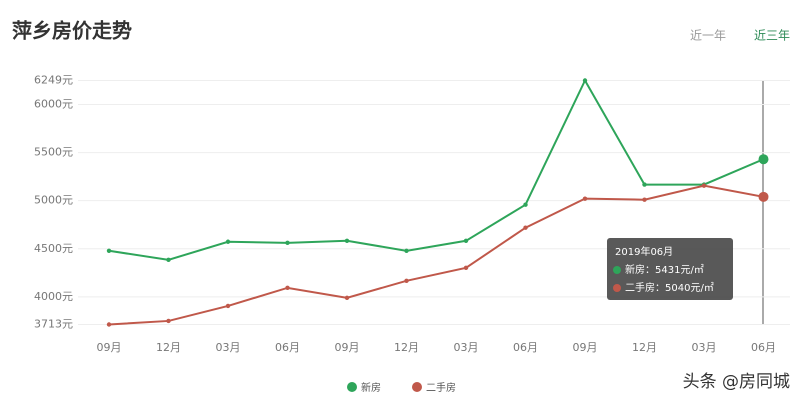 This screenshot has height=404, width=800. I want to click on tooltip-item: 新房：5431元/㎡, so click(664, 269).